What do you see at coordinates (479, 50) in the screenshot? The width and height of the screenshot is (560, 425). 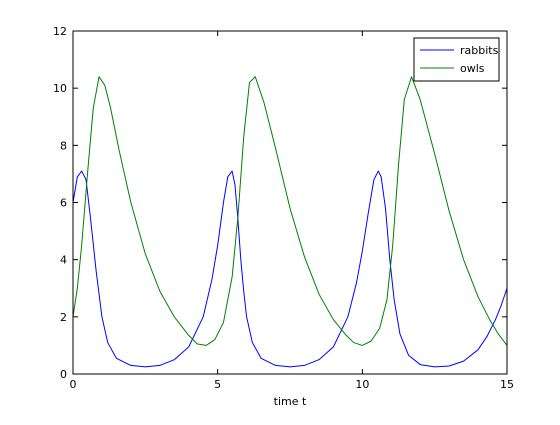 I see `legend-label-rabbits: rabbits` at bounding box center [479, 50].